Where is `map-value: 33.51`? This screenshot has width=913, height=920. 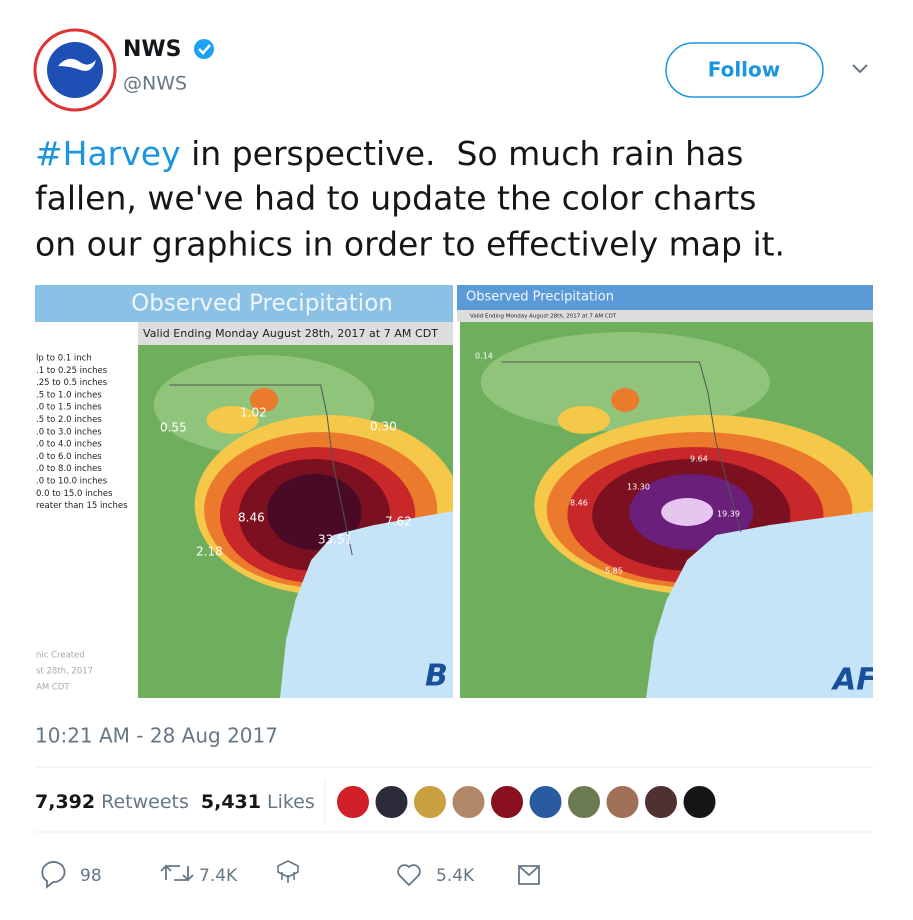 map-value: 33.51 is located at coordinates (335, 540).